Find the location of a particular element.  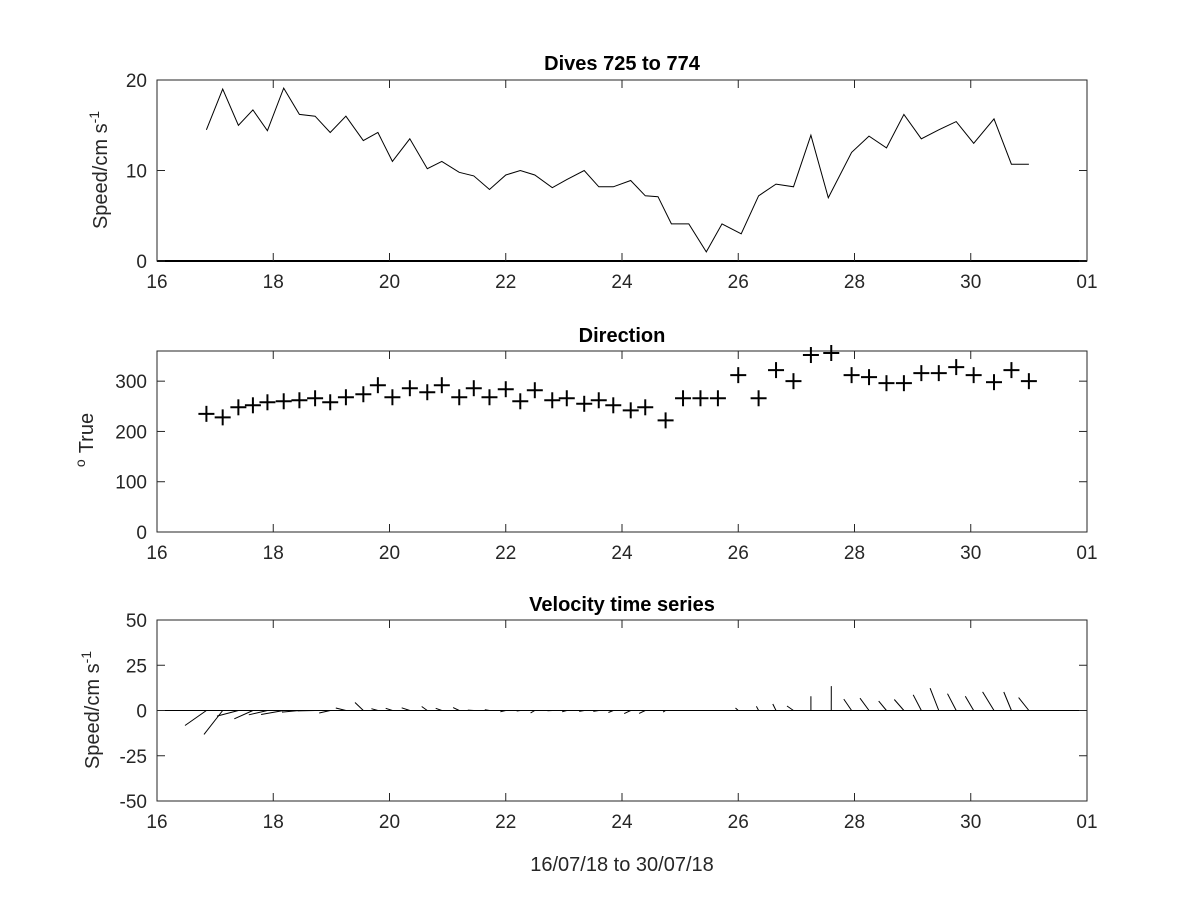

velocity-y-axis-label-main: Speed/cm s is located at coordinates (93, 716).